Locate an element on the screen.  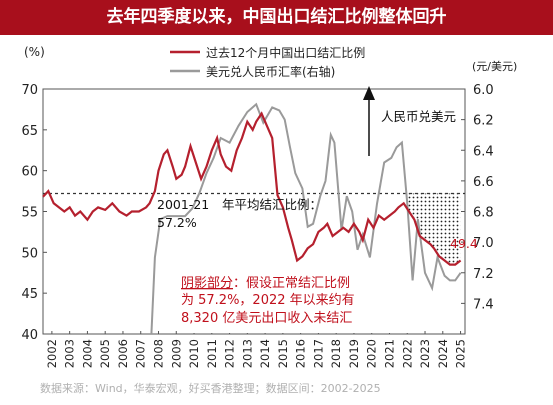
x-tick-label: 2015 is located at coordinates (283, 353).